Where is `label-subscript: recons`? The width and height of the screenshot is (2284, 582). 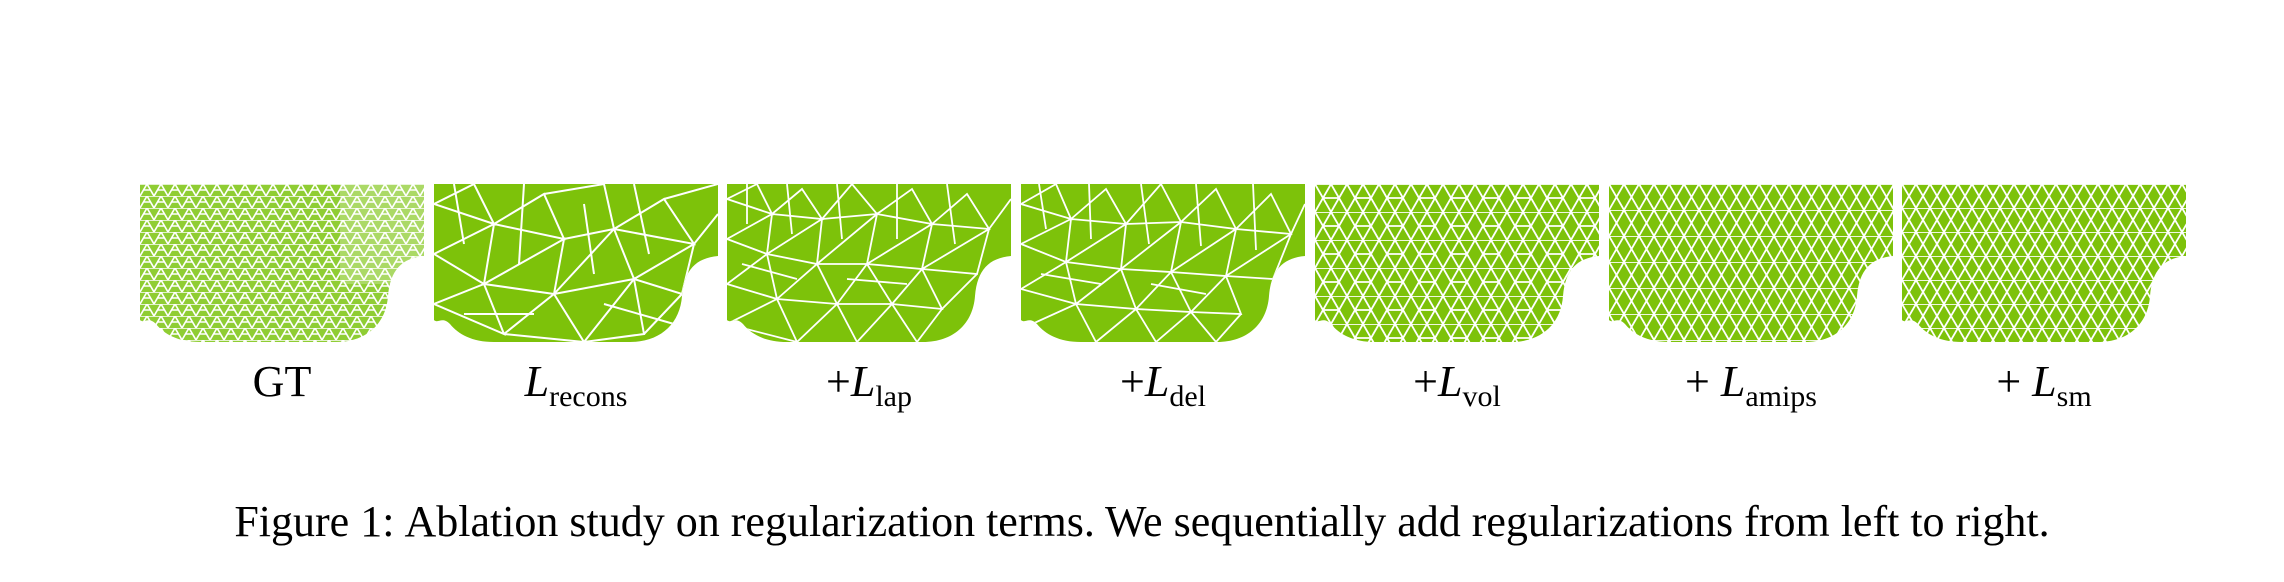
label-subscript: recons is located at coordinates (588, 396).